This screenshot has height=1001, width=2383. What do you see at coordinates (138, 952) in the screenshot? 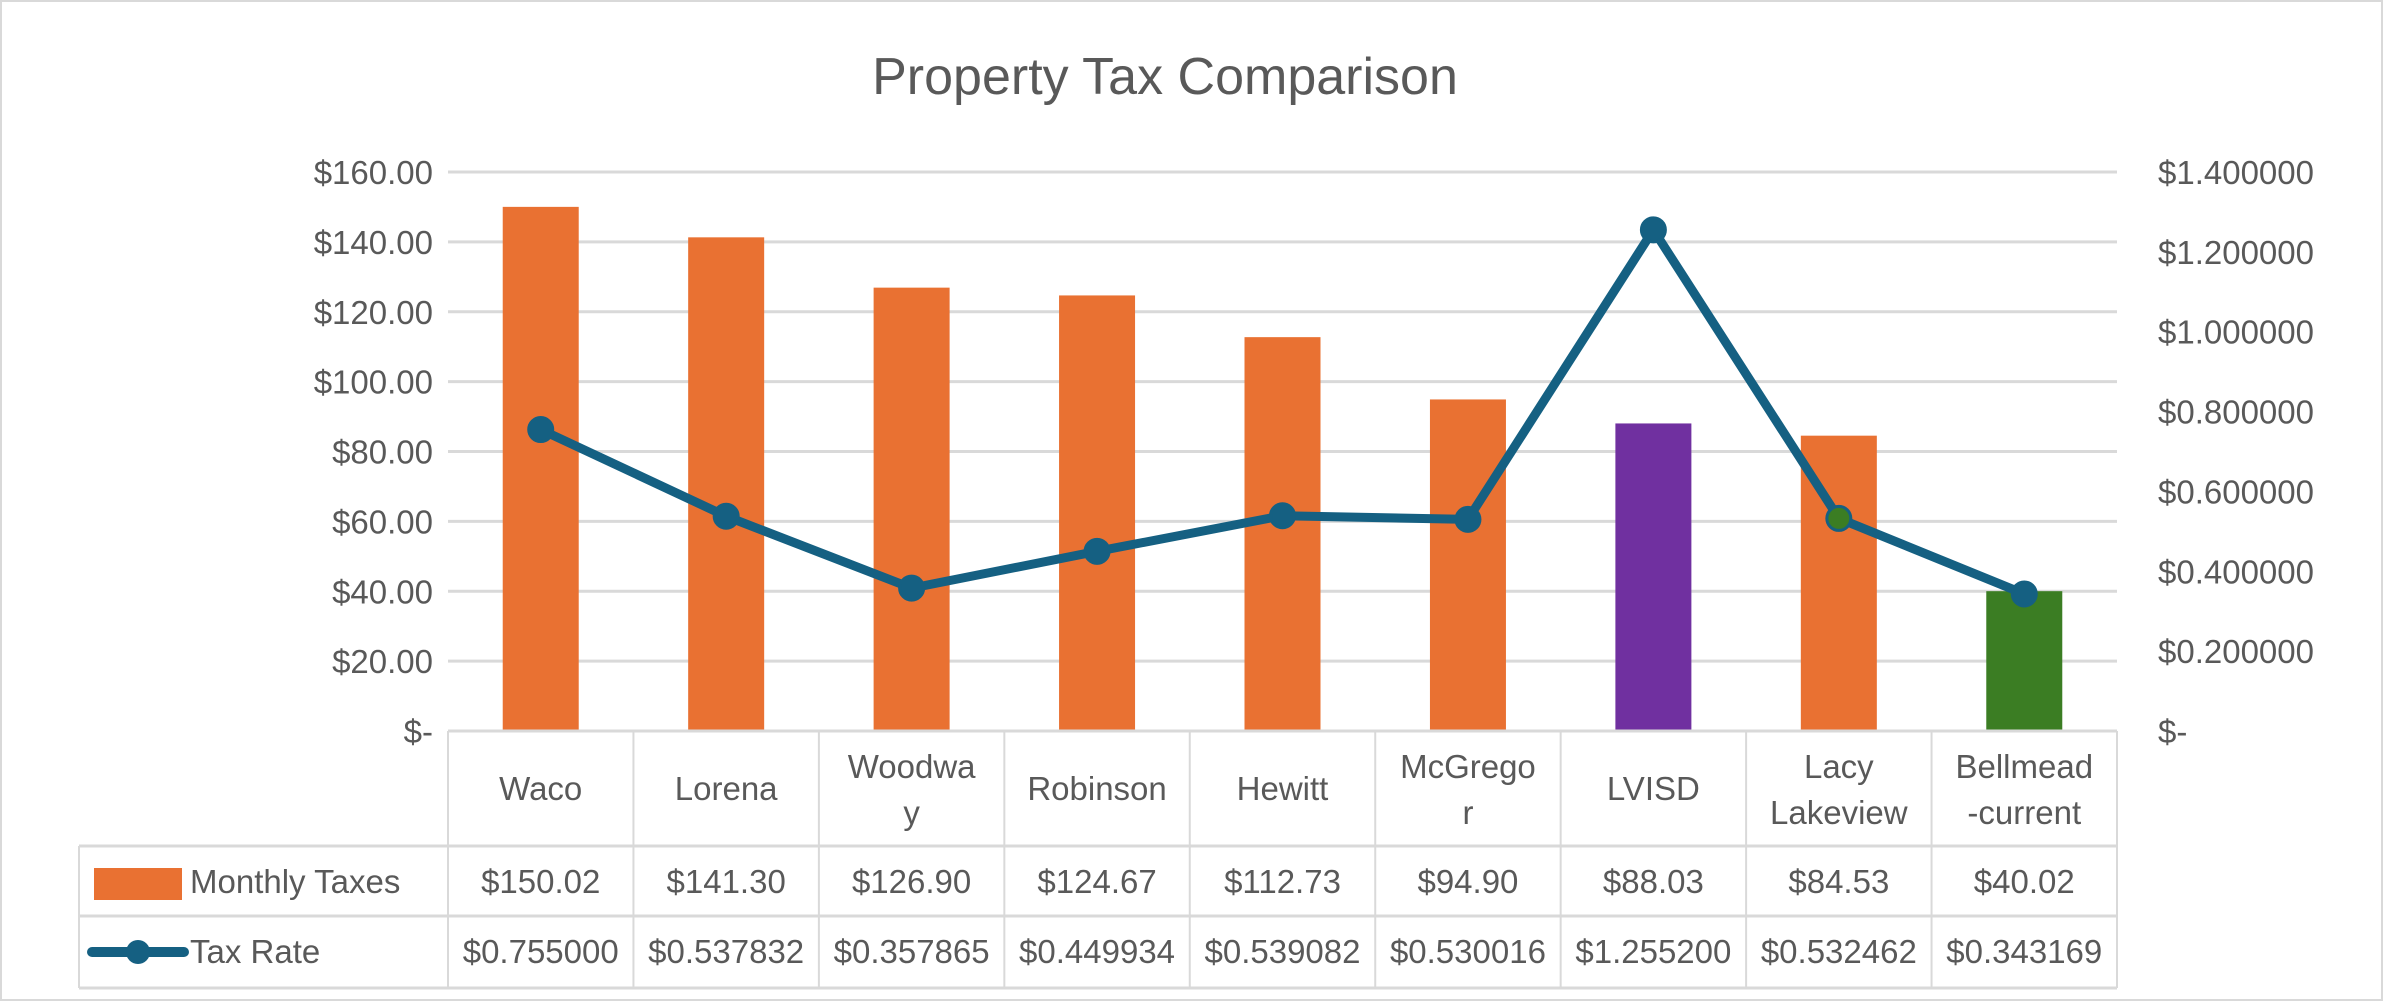
I see `tax-rate-legend-marker` at bounding box center [138, 952].